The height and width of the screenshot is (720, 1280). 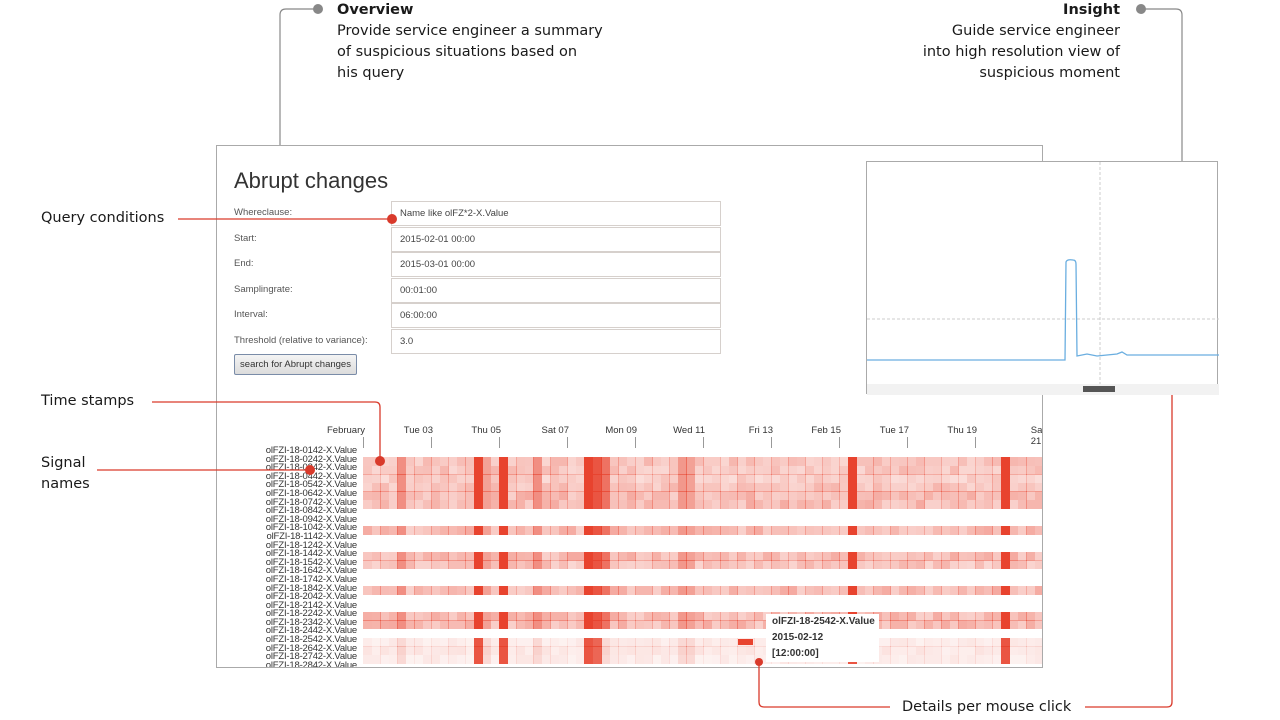 I want to click on signal-name: olFZI-18-0442-X.Value, so click(x=311, y=476).